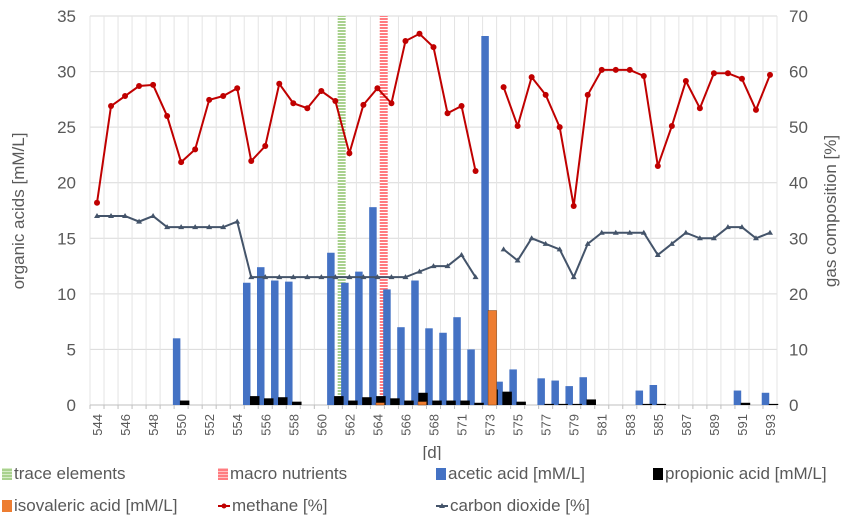  What do you see at coordinates (153, 425) in the screenshot?
I see `x-tick-label: 548` at bounding box center [153, 425].